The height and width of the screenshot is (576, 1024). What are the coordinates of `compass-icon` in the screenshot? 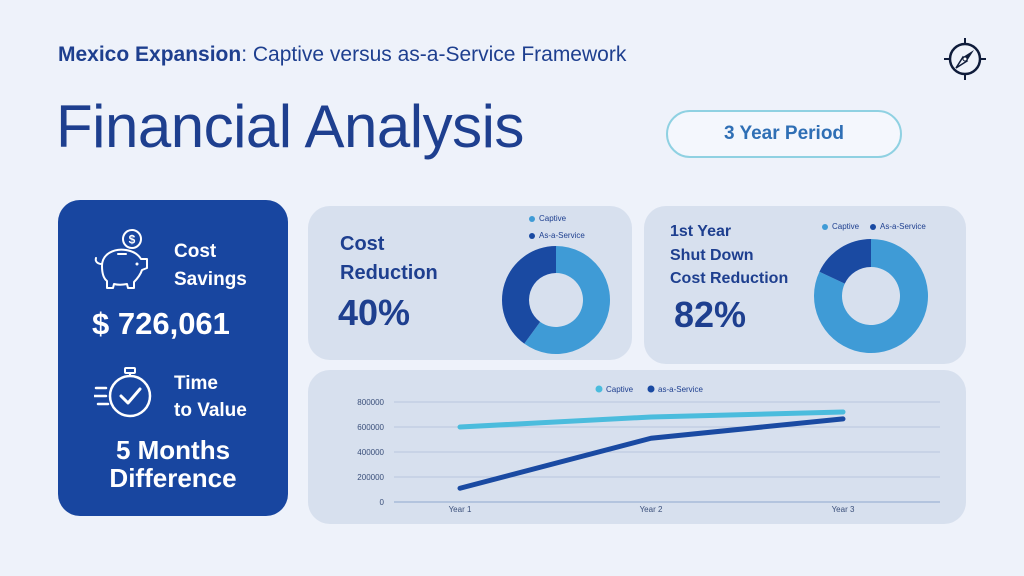 It's located at (965, 59).